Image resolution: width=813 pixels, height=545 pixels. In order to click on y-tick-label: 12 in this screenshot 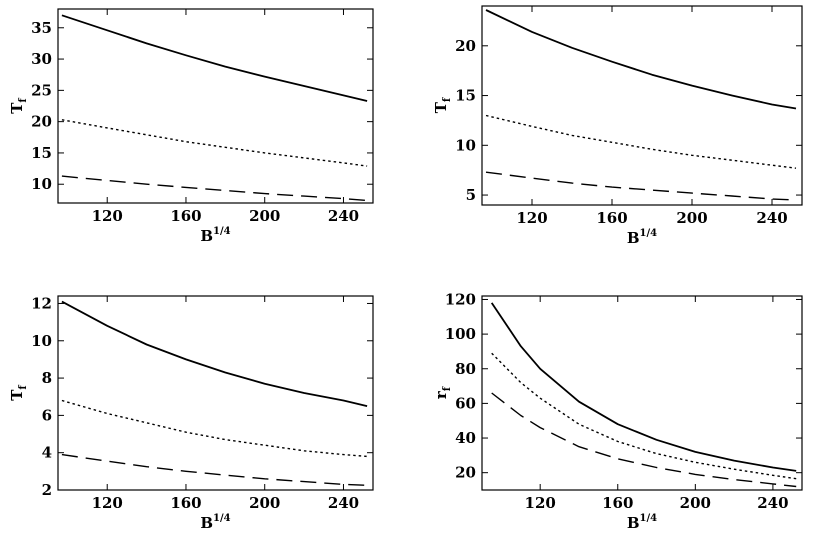, I will do `click(41, 303)`.